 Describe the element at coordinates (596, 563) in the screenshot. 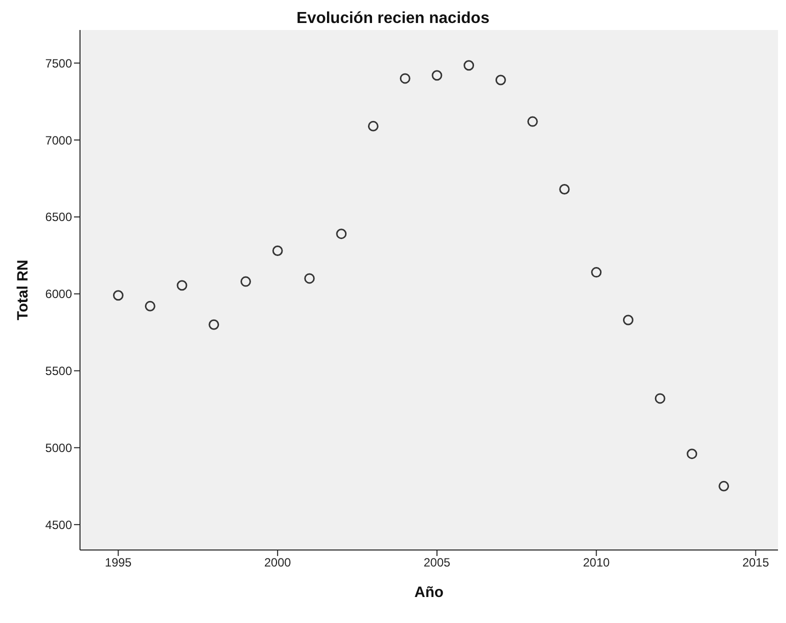

I see `x-tick-label: 2010` at that location.